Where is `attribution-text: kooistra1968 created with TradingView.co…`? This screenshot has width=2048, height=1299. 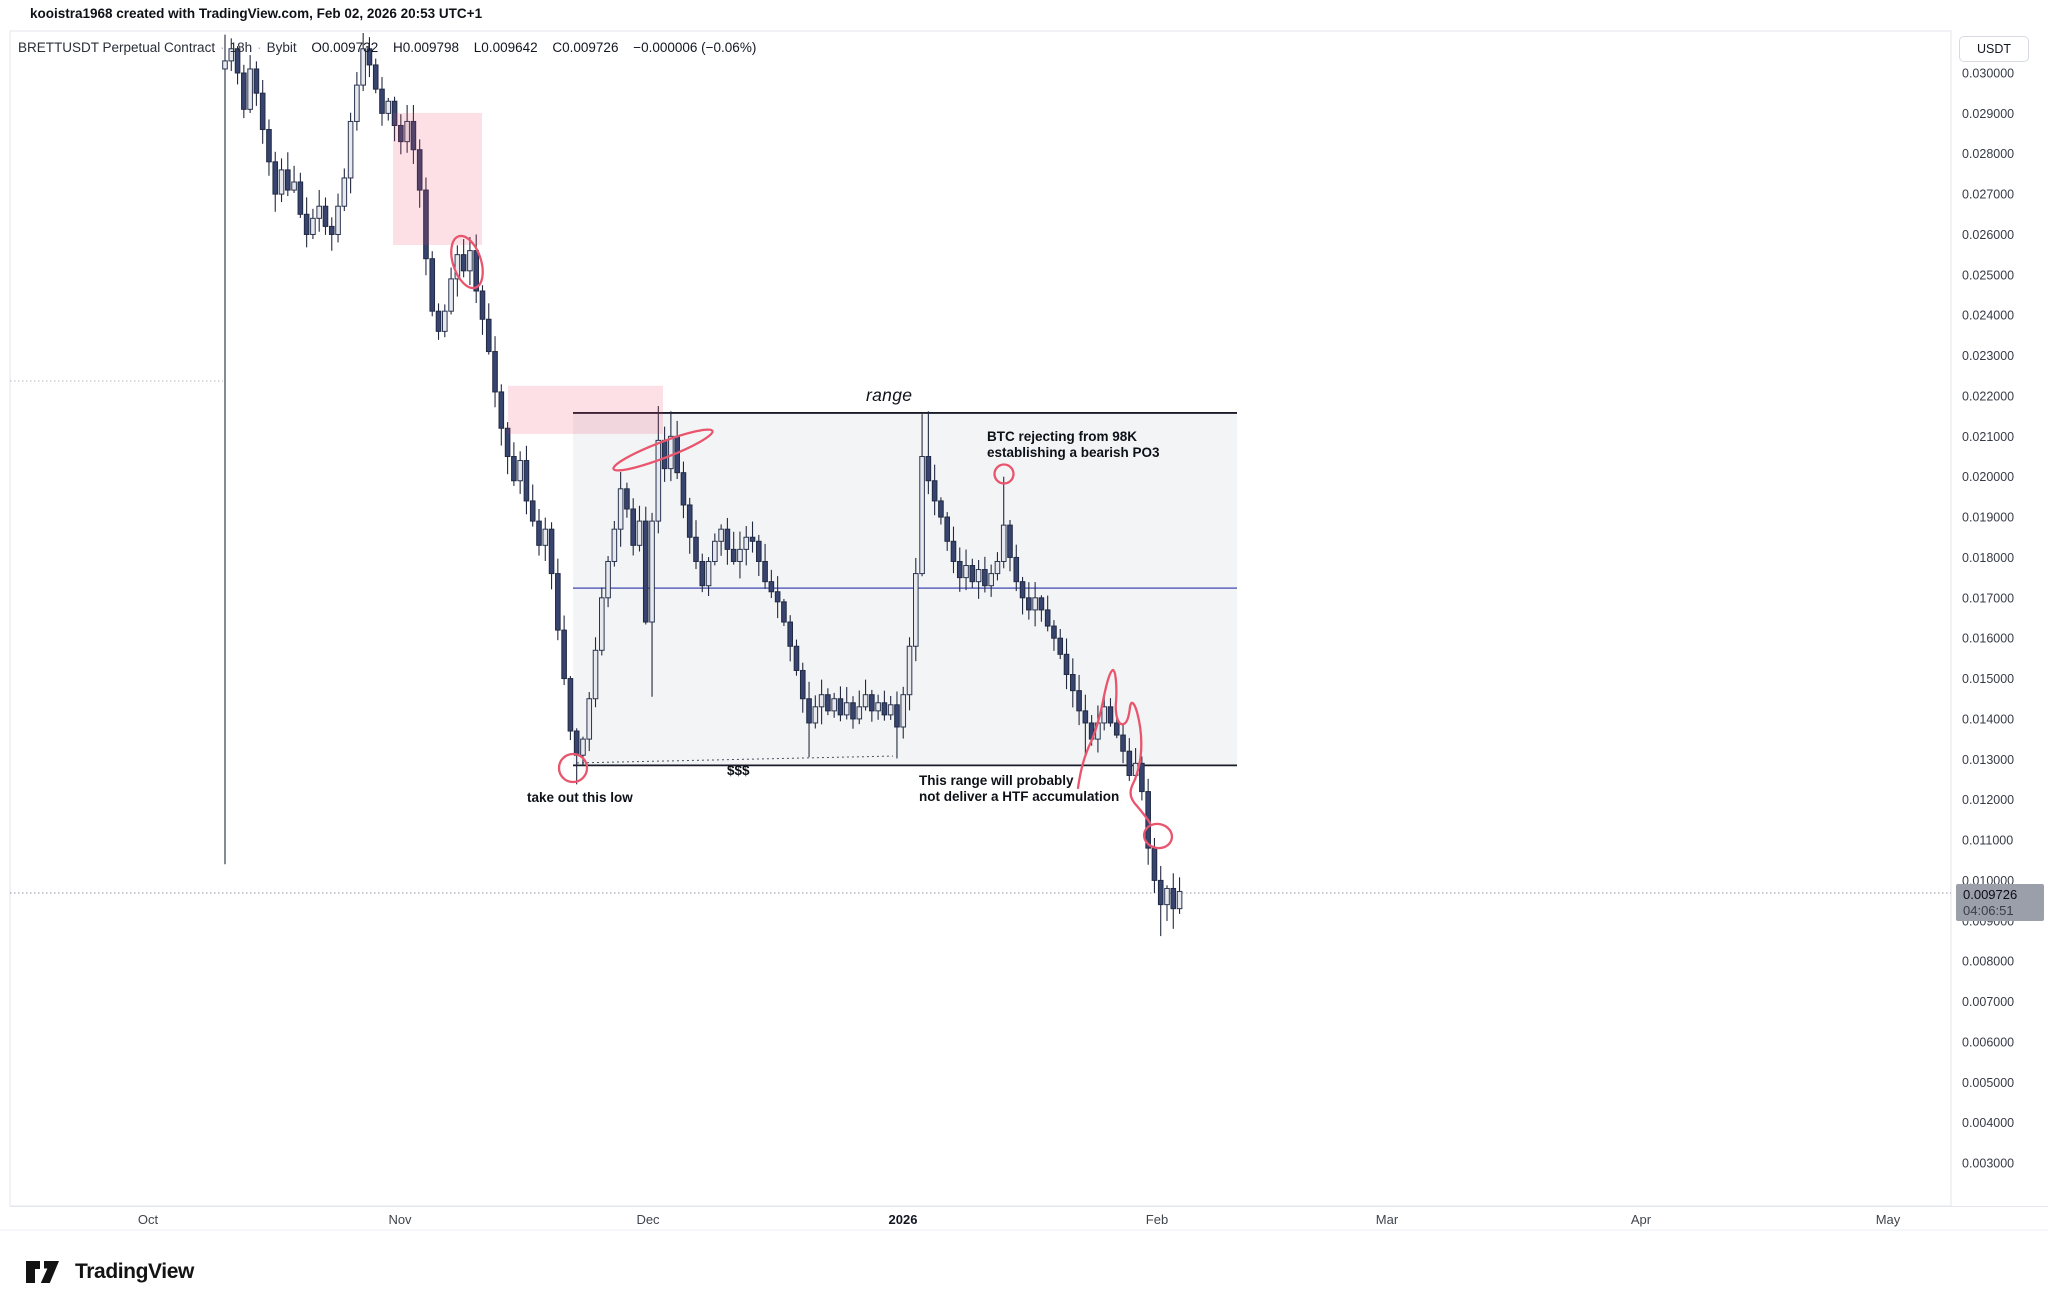
attribution-text: kooistra1968 created with TradingView.co… is located at coordinates (256, 13).